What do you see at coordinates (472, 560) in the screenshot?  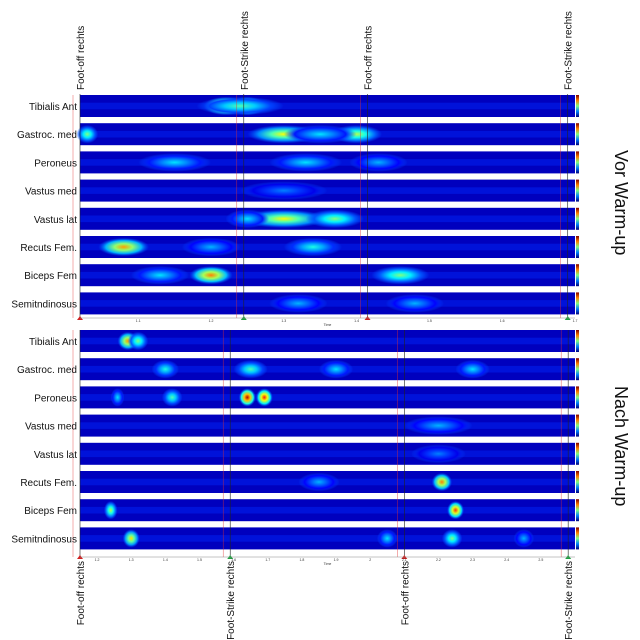 I see `x-tick-label: 2.3` at bounding box center [472, 560].